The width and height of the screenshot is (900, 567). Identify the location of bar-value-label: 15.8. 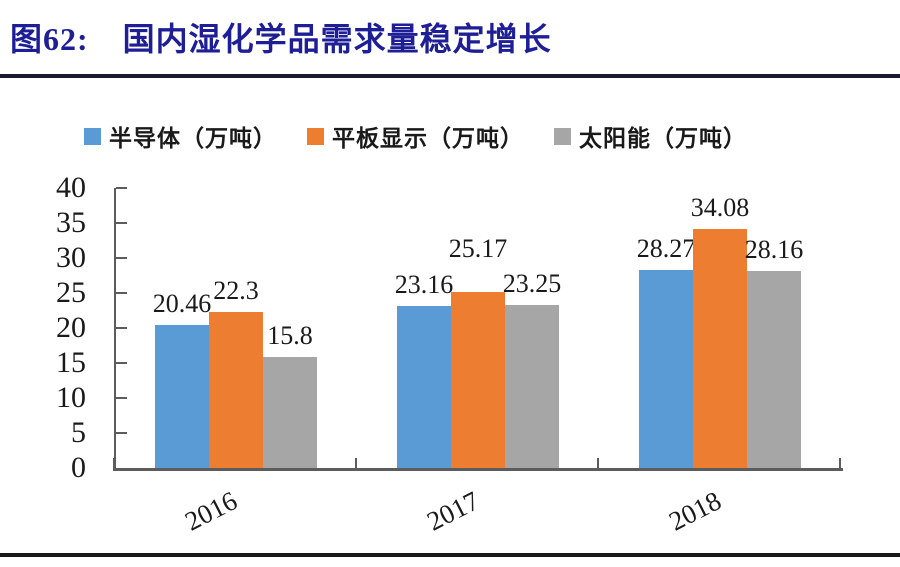
(290, 336).